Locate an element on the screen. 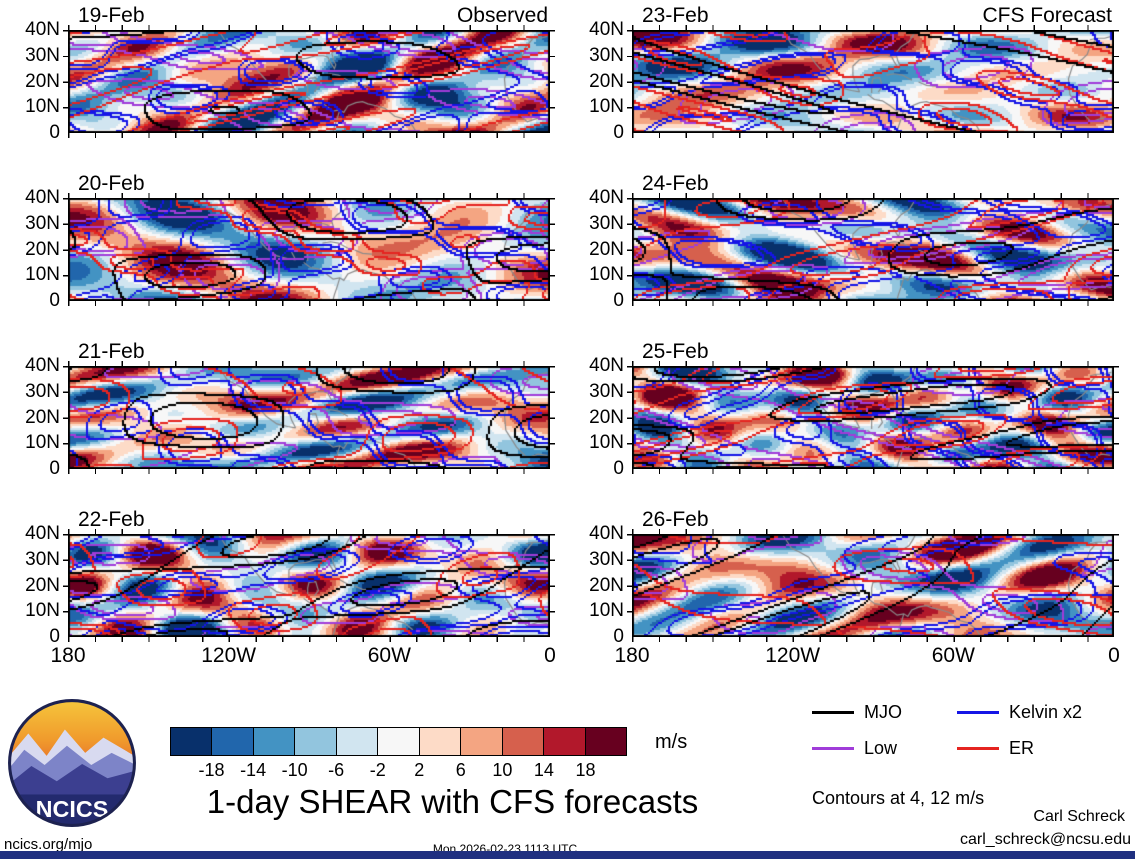 This screenshot has width=1135, height=859. legend-label: Low is located at coordinates (881, 748).